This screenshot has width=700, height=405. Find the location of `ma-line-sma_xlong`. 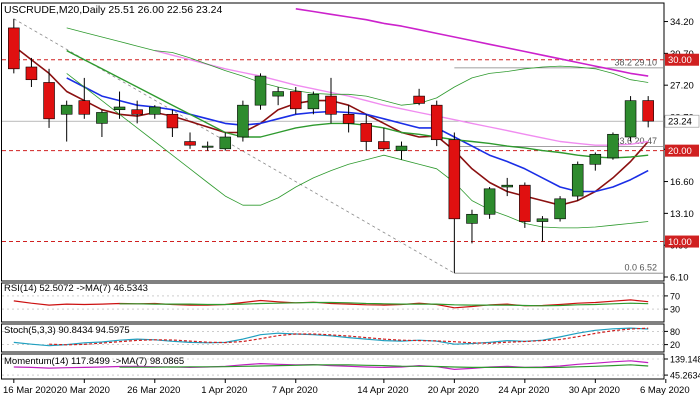

ma-line-sma_xlong is located at coordinates (472, 42).